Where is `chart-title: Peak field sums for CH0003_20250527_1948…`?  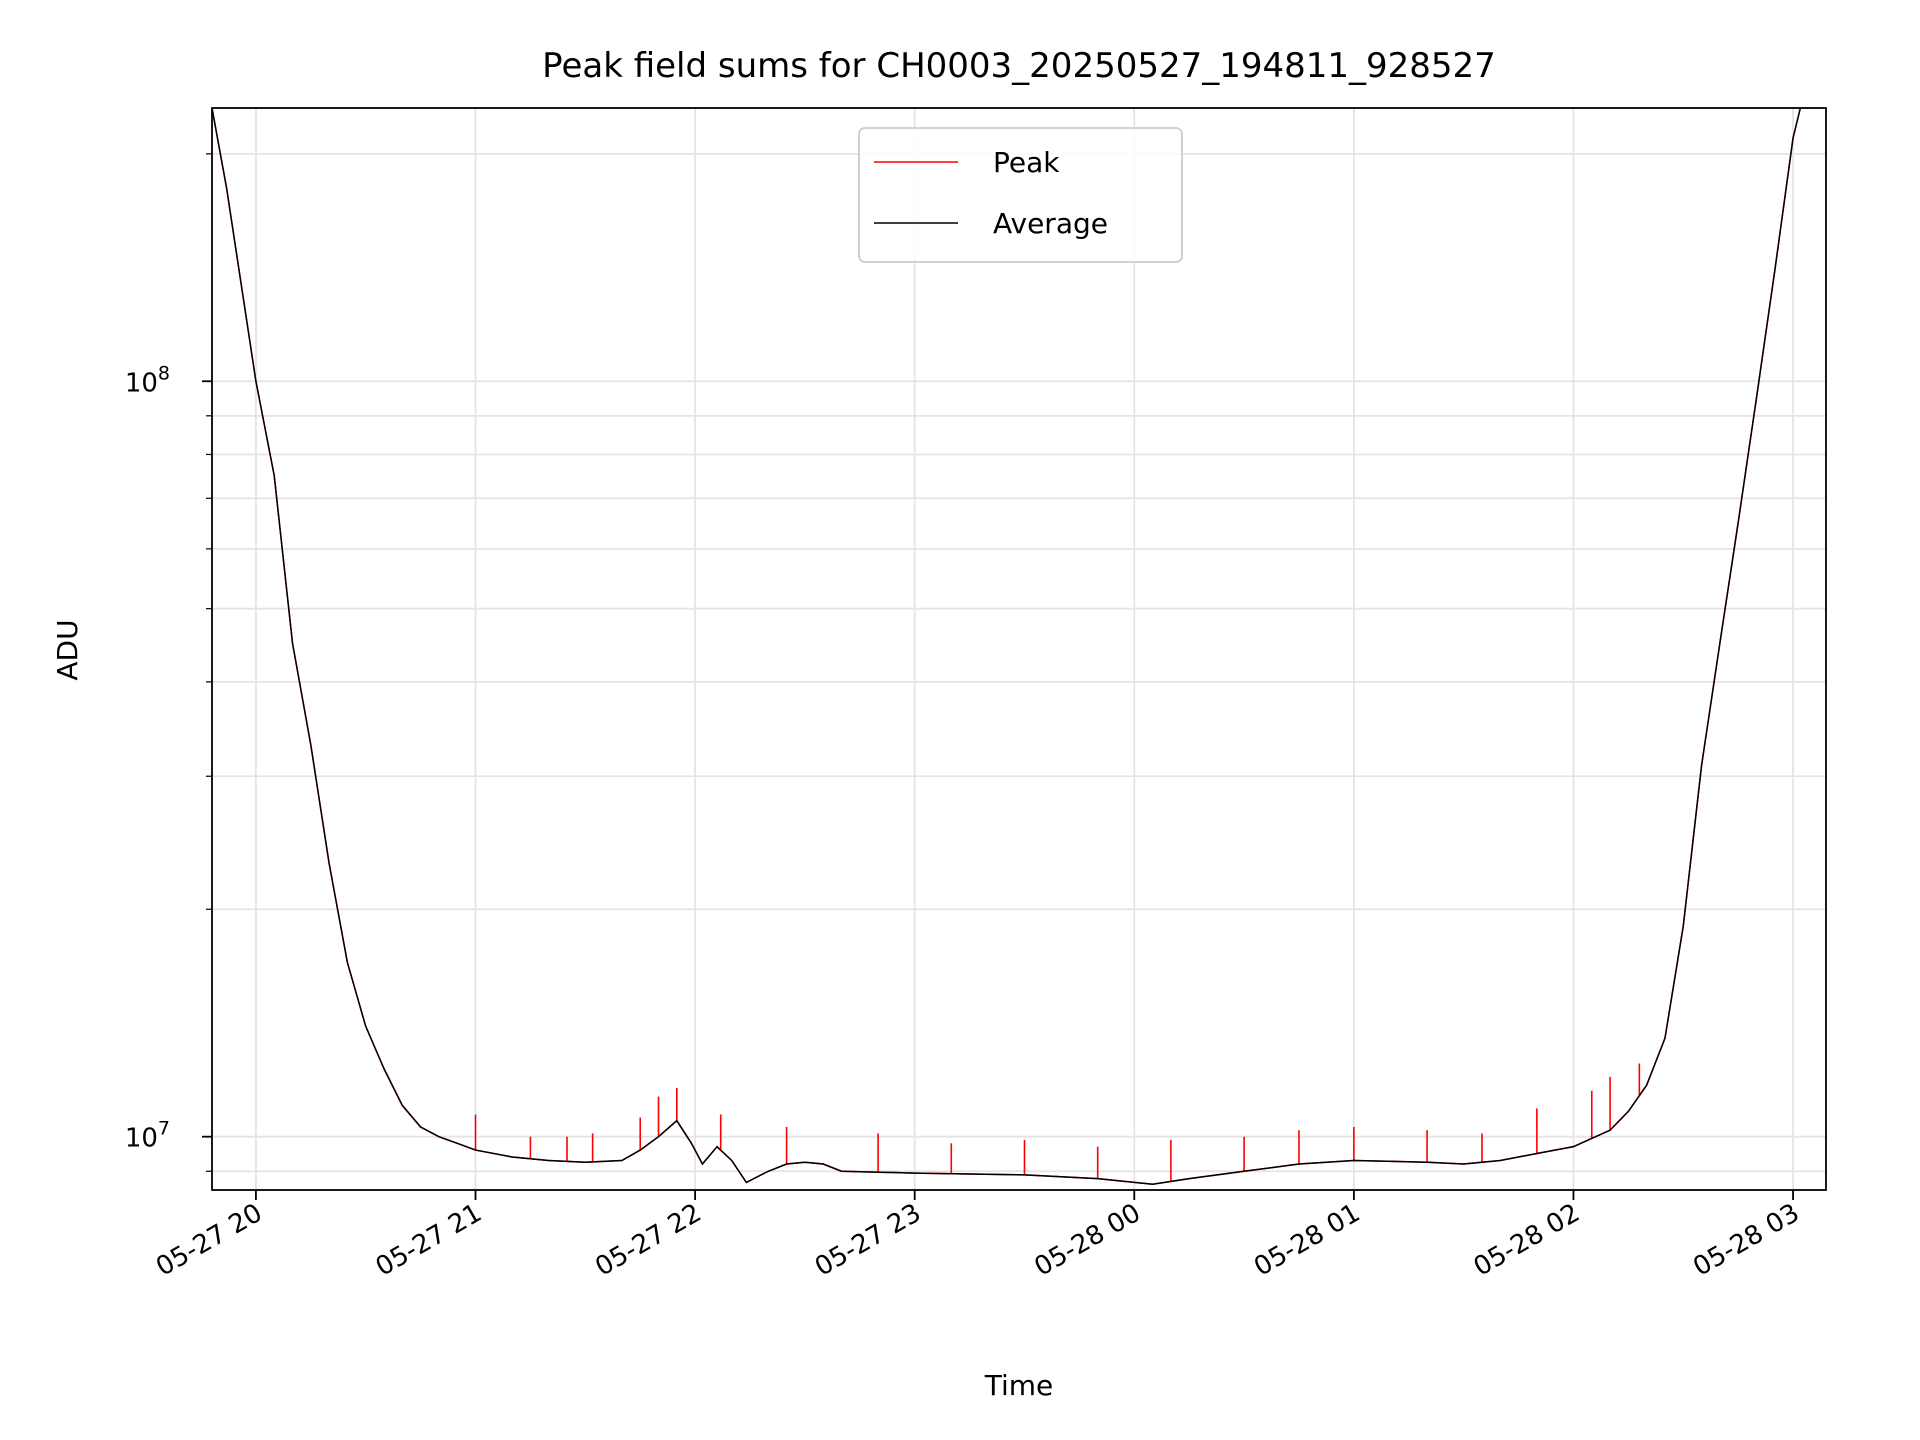 chart-title: Peak field sums for CH0003_20250527_1948… is located at coordinates (1019, 66).